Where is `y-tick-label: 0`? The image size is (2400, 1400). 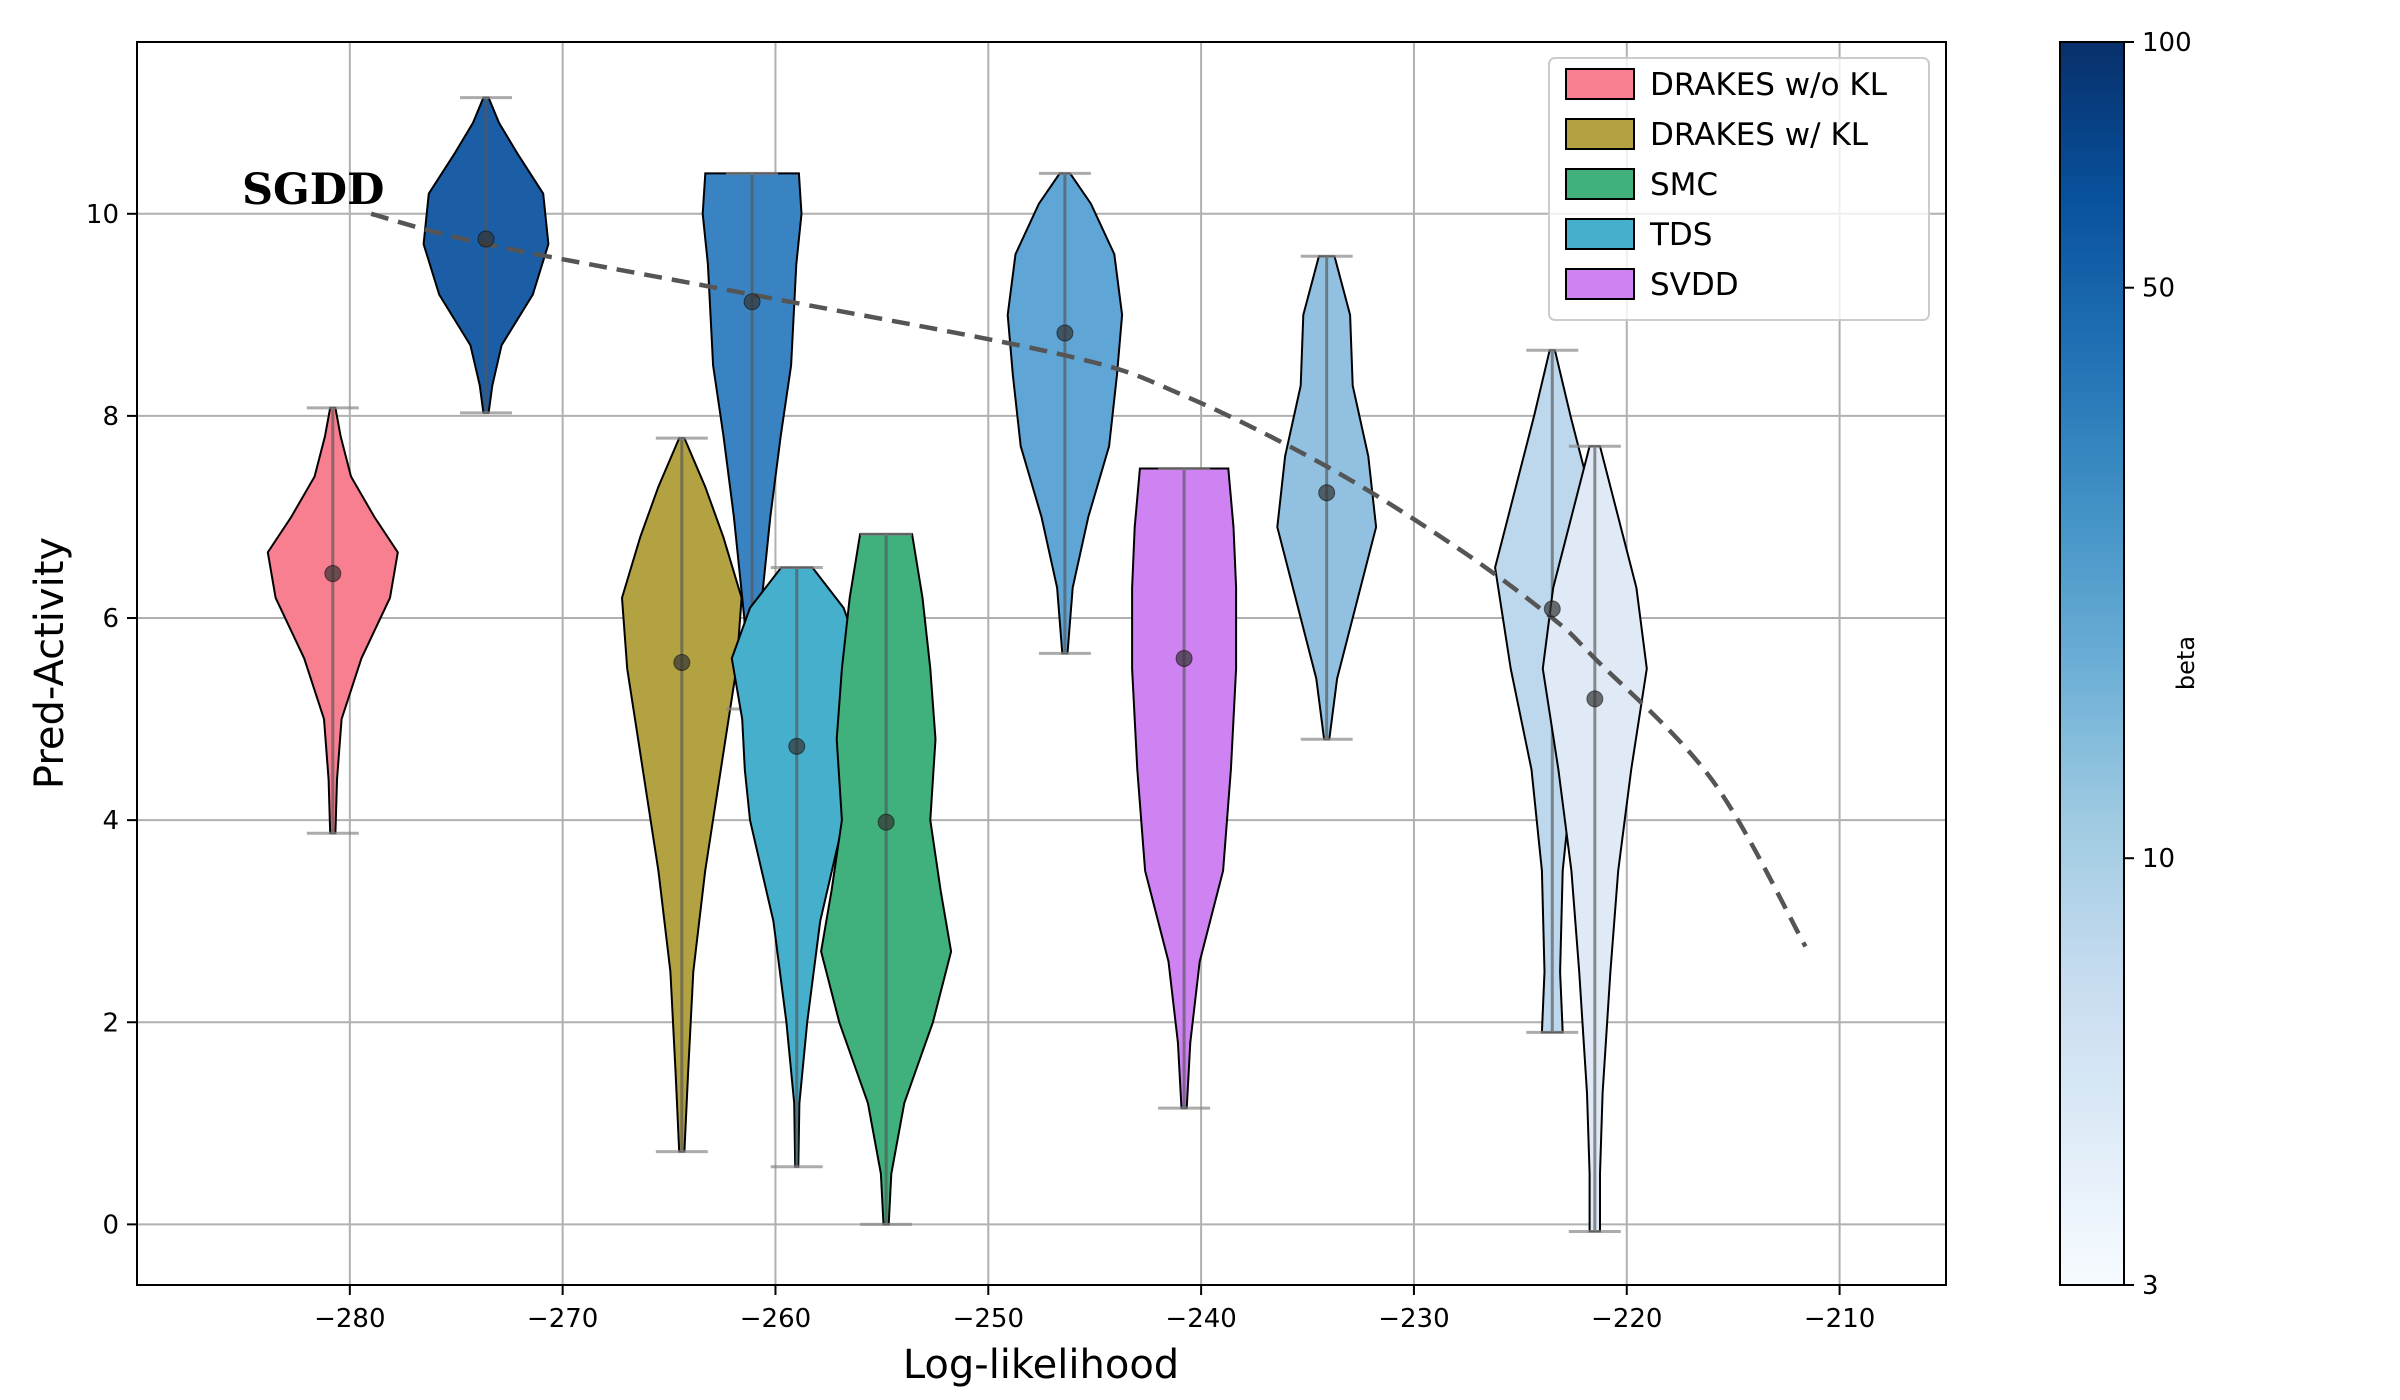 y-tick-label: 0 is located at coordinates (110, 1225).